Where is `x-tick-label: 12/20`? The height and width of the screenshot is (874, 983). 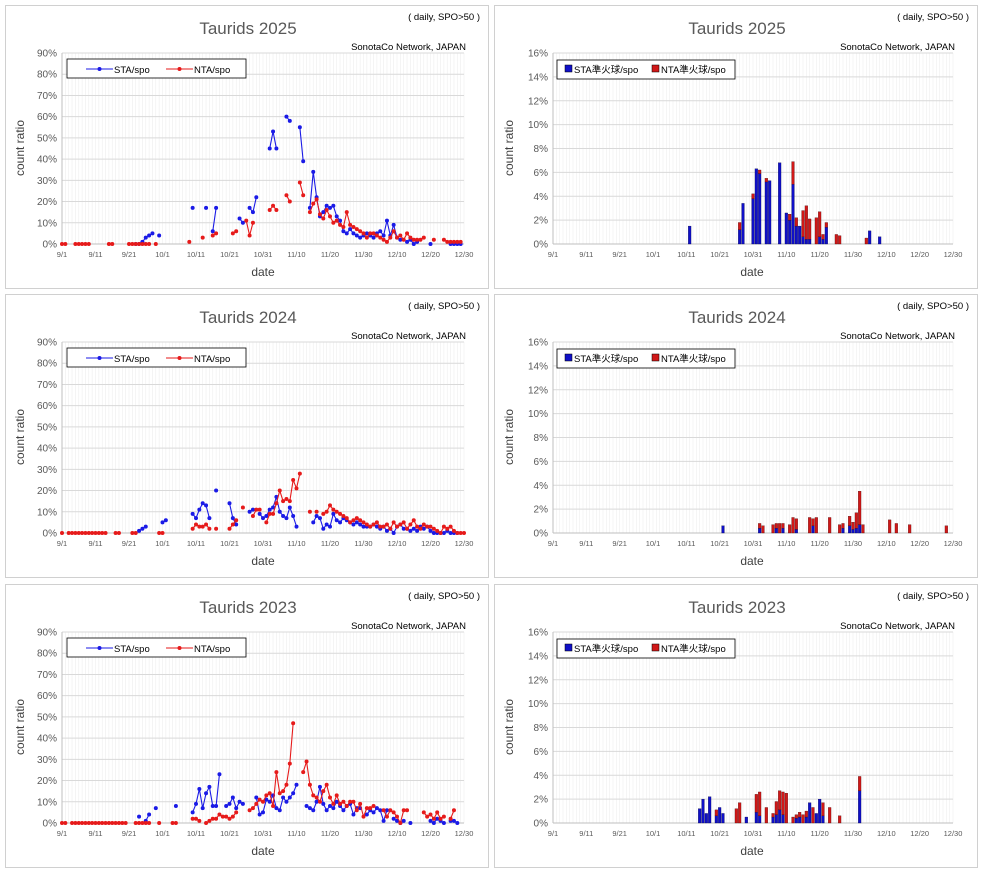
x-tick-label: 12/20 is located at coordinates (919, 254).